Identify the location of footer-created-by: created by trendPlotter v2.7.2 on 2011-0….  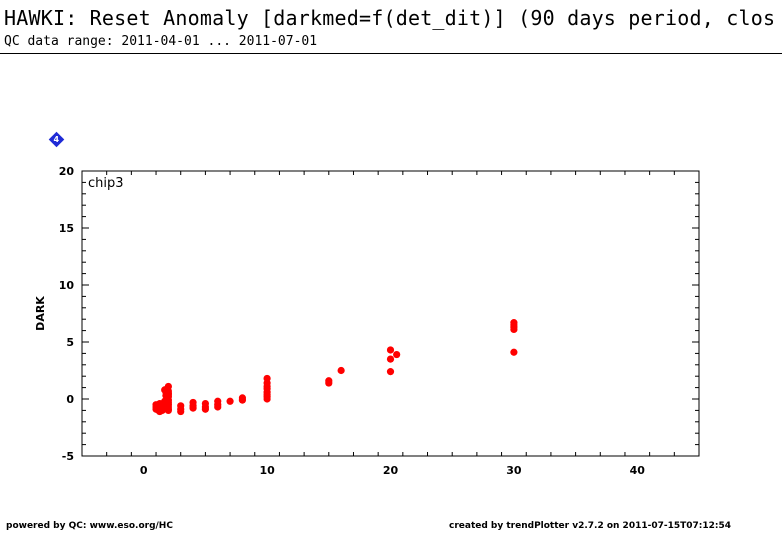
(590, 526).